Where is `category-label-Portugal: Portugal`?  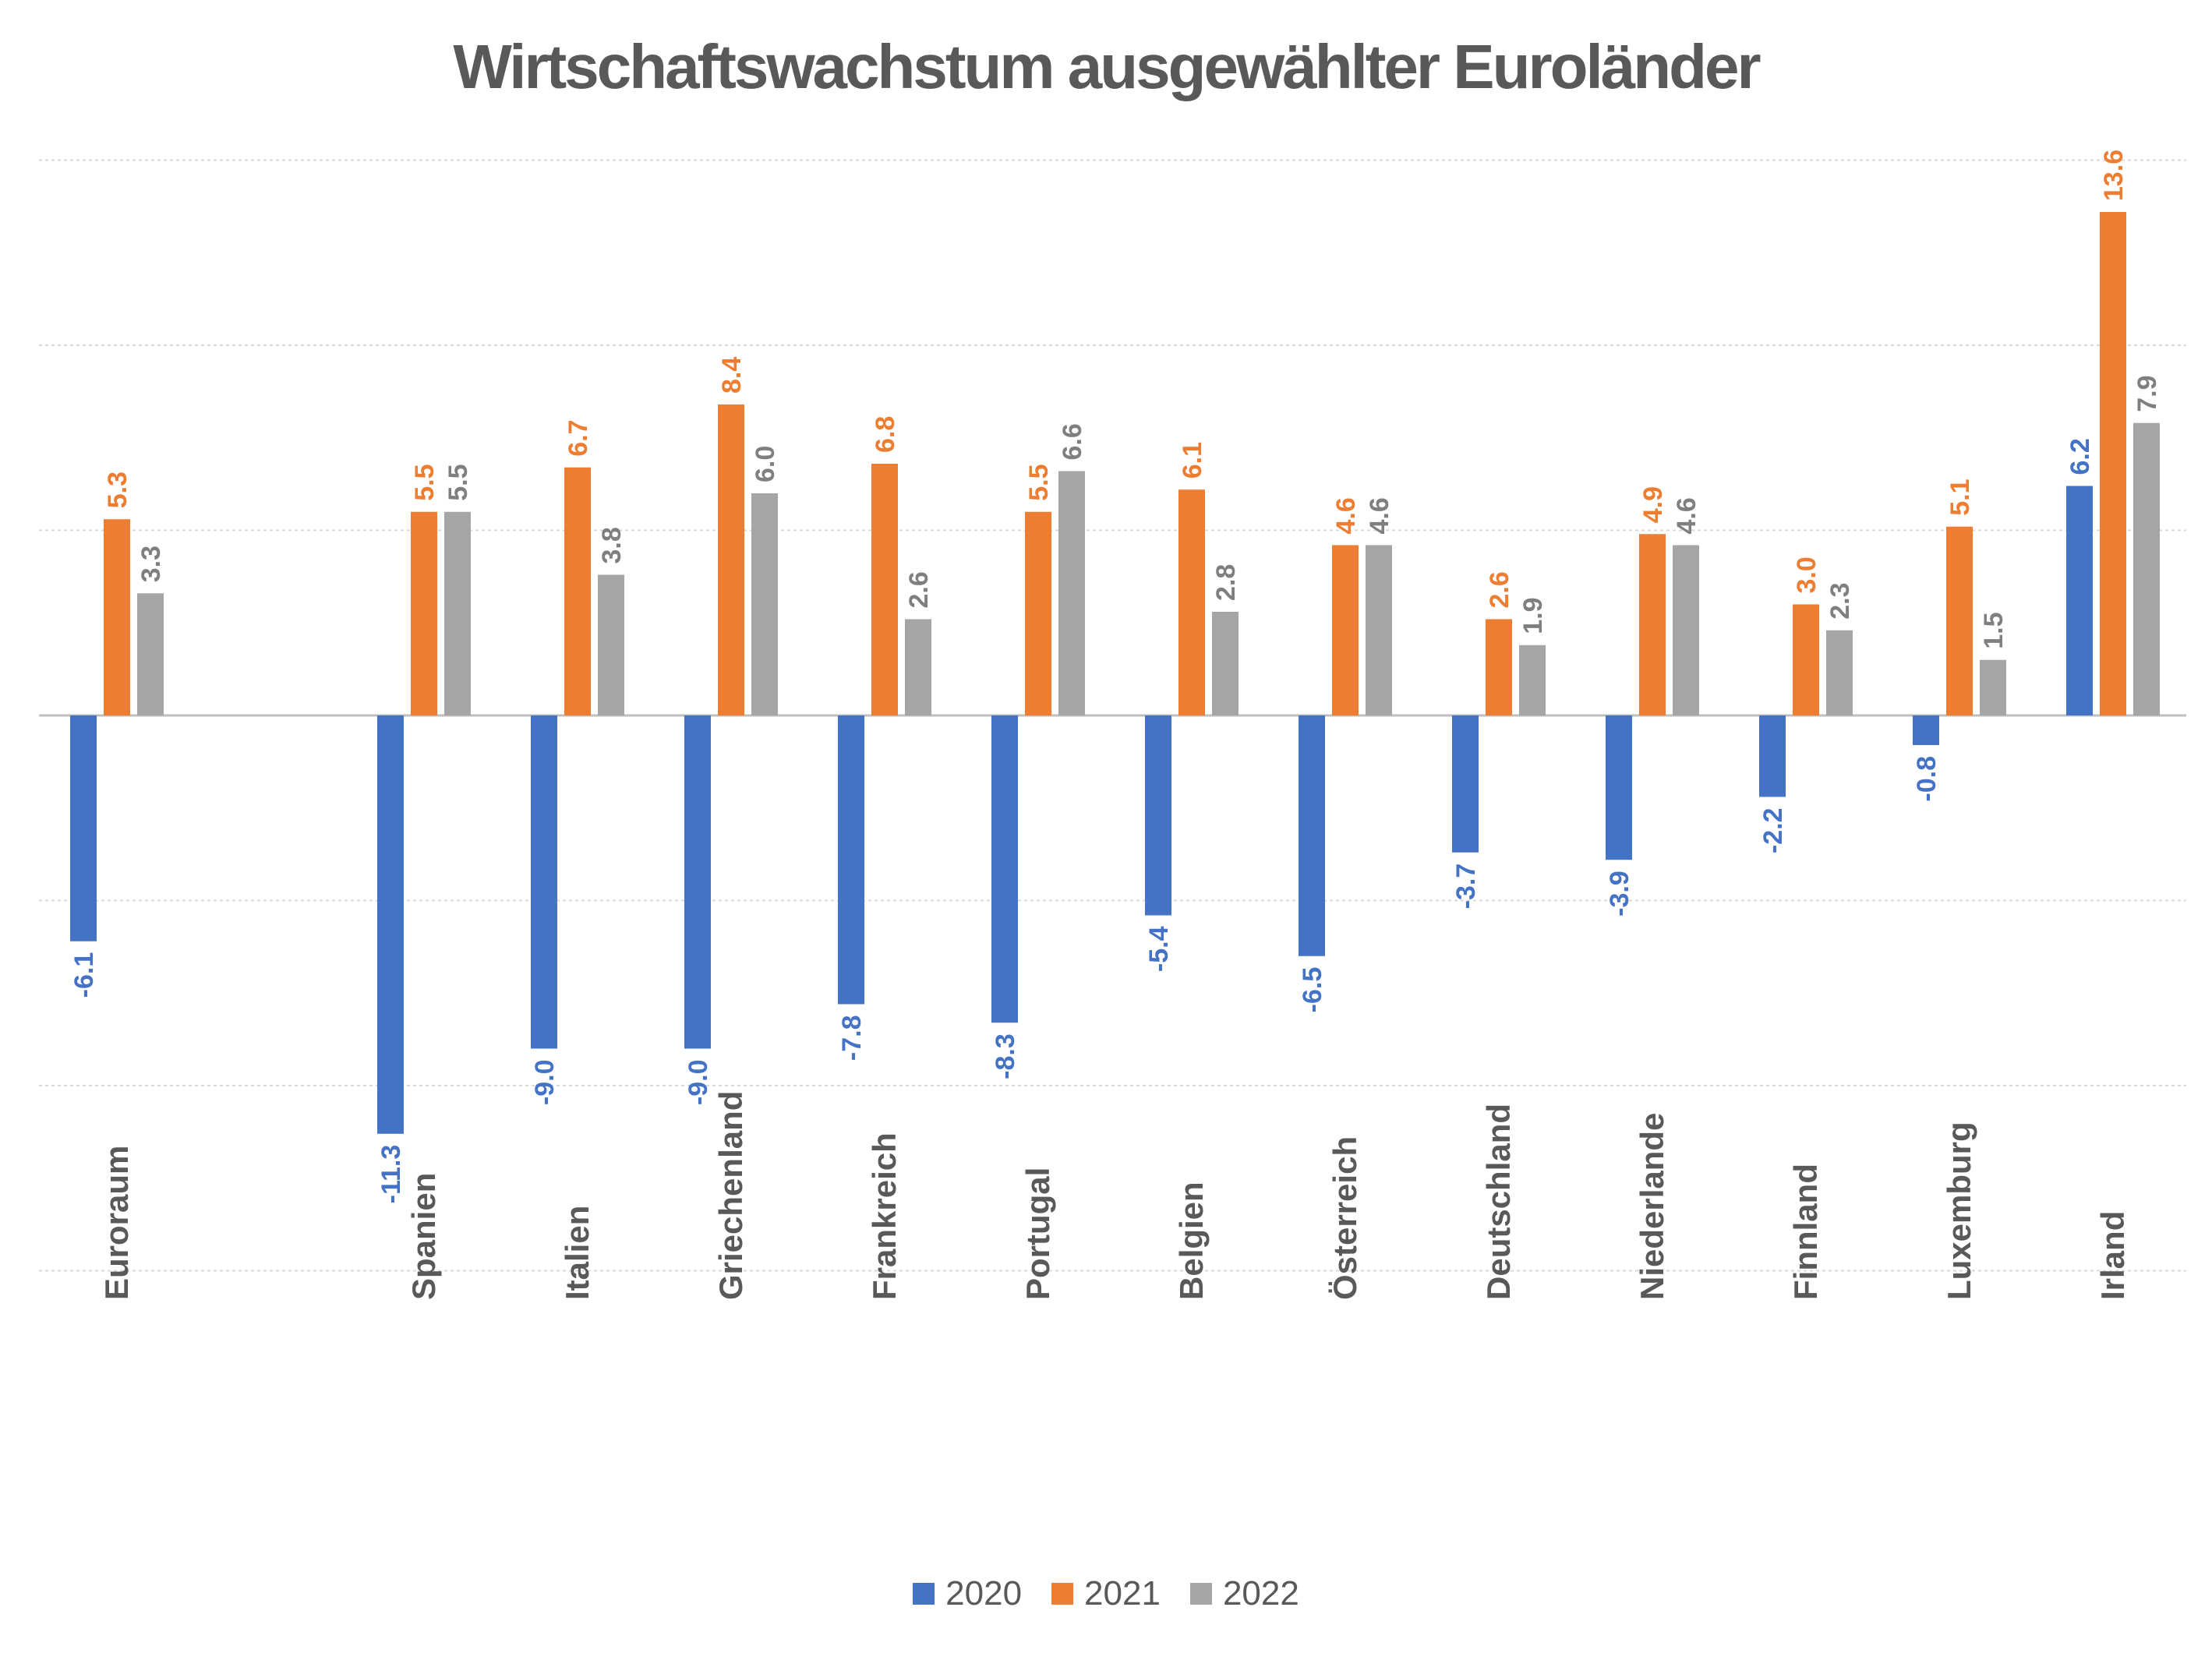 category-label-Portugal: Portugal is located at coordinates (1037, 1233).